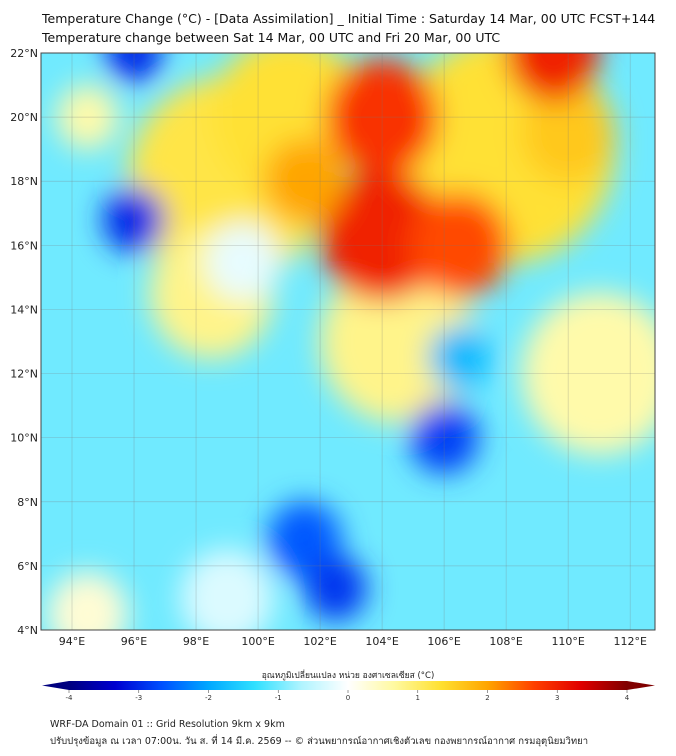 The image size is (676, 756). What do you see at coordinates (641, 685) in the screenshot?
I see `colorbar-max-extend` at bounding box center [641, 685].